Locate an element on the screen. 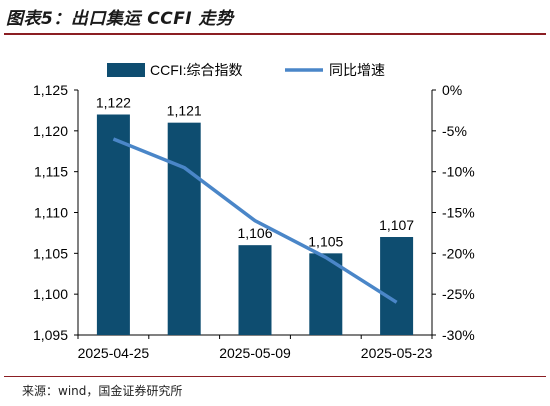  left-axis: 1,125 1,120 1,115 1,110 1,105 1,100 1,095 is located at coordinates (56, 212).